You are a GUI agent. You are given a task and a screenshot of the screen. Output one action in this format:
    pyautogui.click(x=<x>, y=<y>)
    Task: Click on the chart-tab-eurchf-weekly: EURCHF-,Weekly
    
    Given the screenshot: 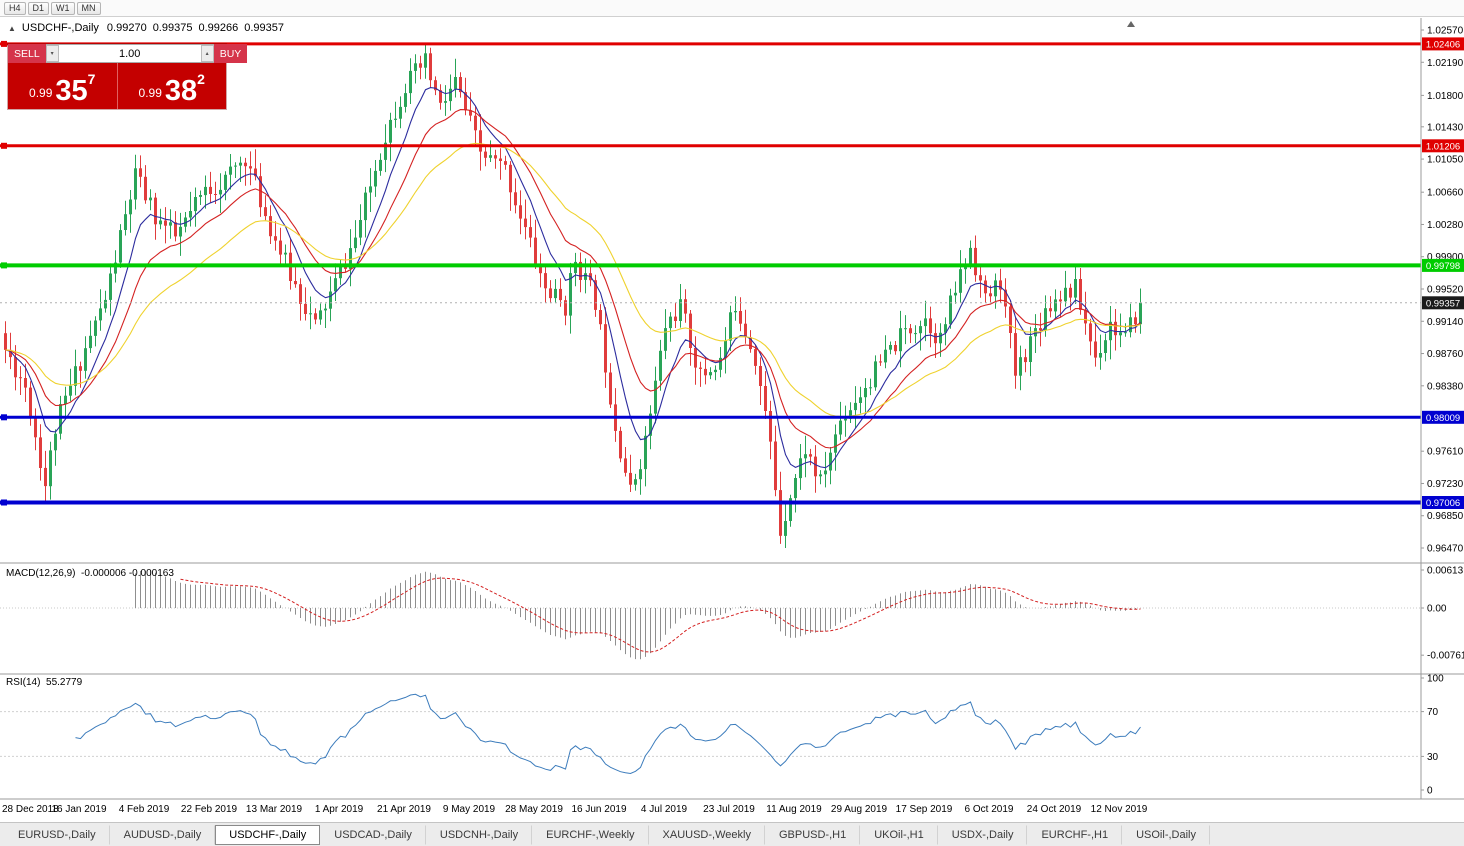 What is the action you would take?
    pyautogui.click(x=590, y=834)
    